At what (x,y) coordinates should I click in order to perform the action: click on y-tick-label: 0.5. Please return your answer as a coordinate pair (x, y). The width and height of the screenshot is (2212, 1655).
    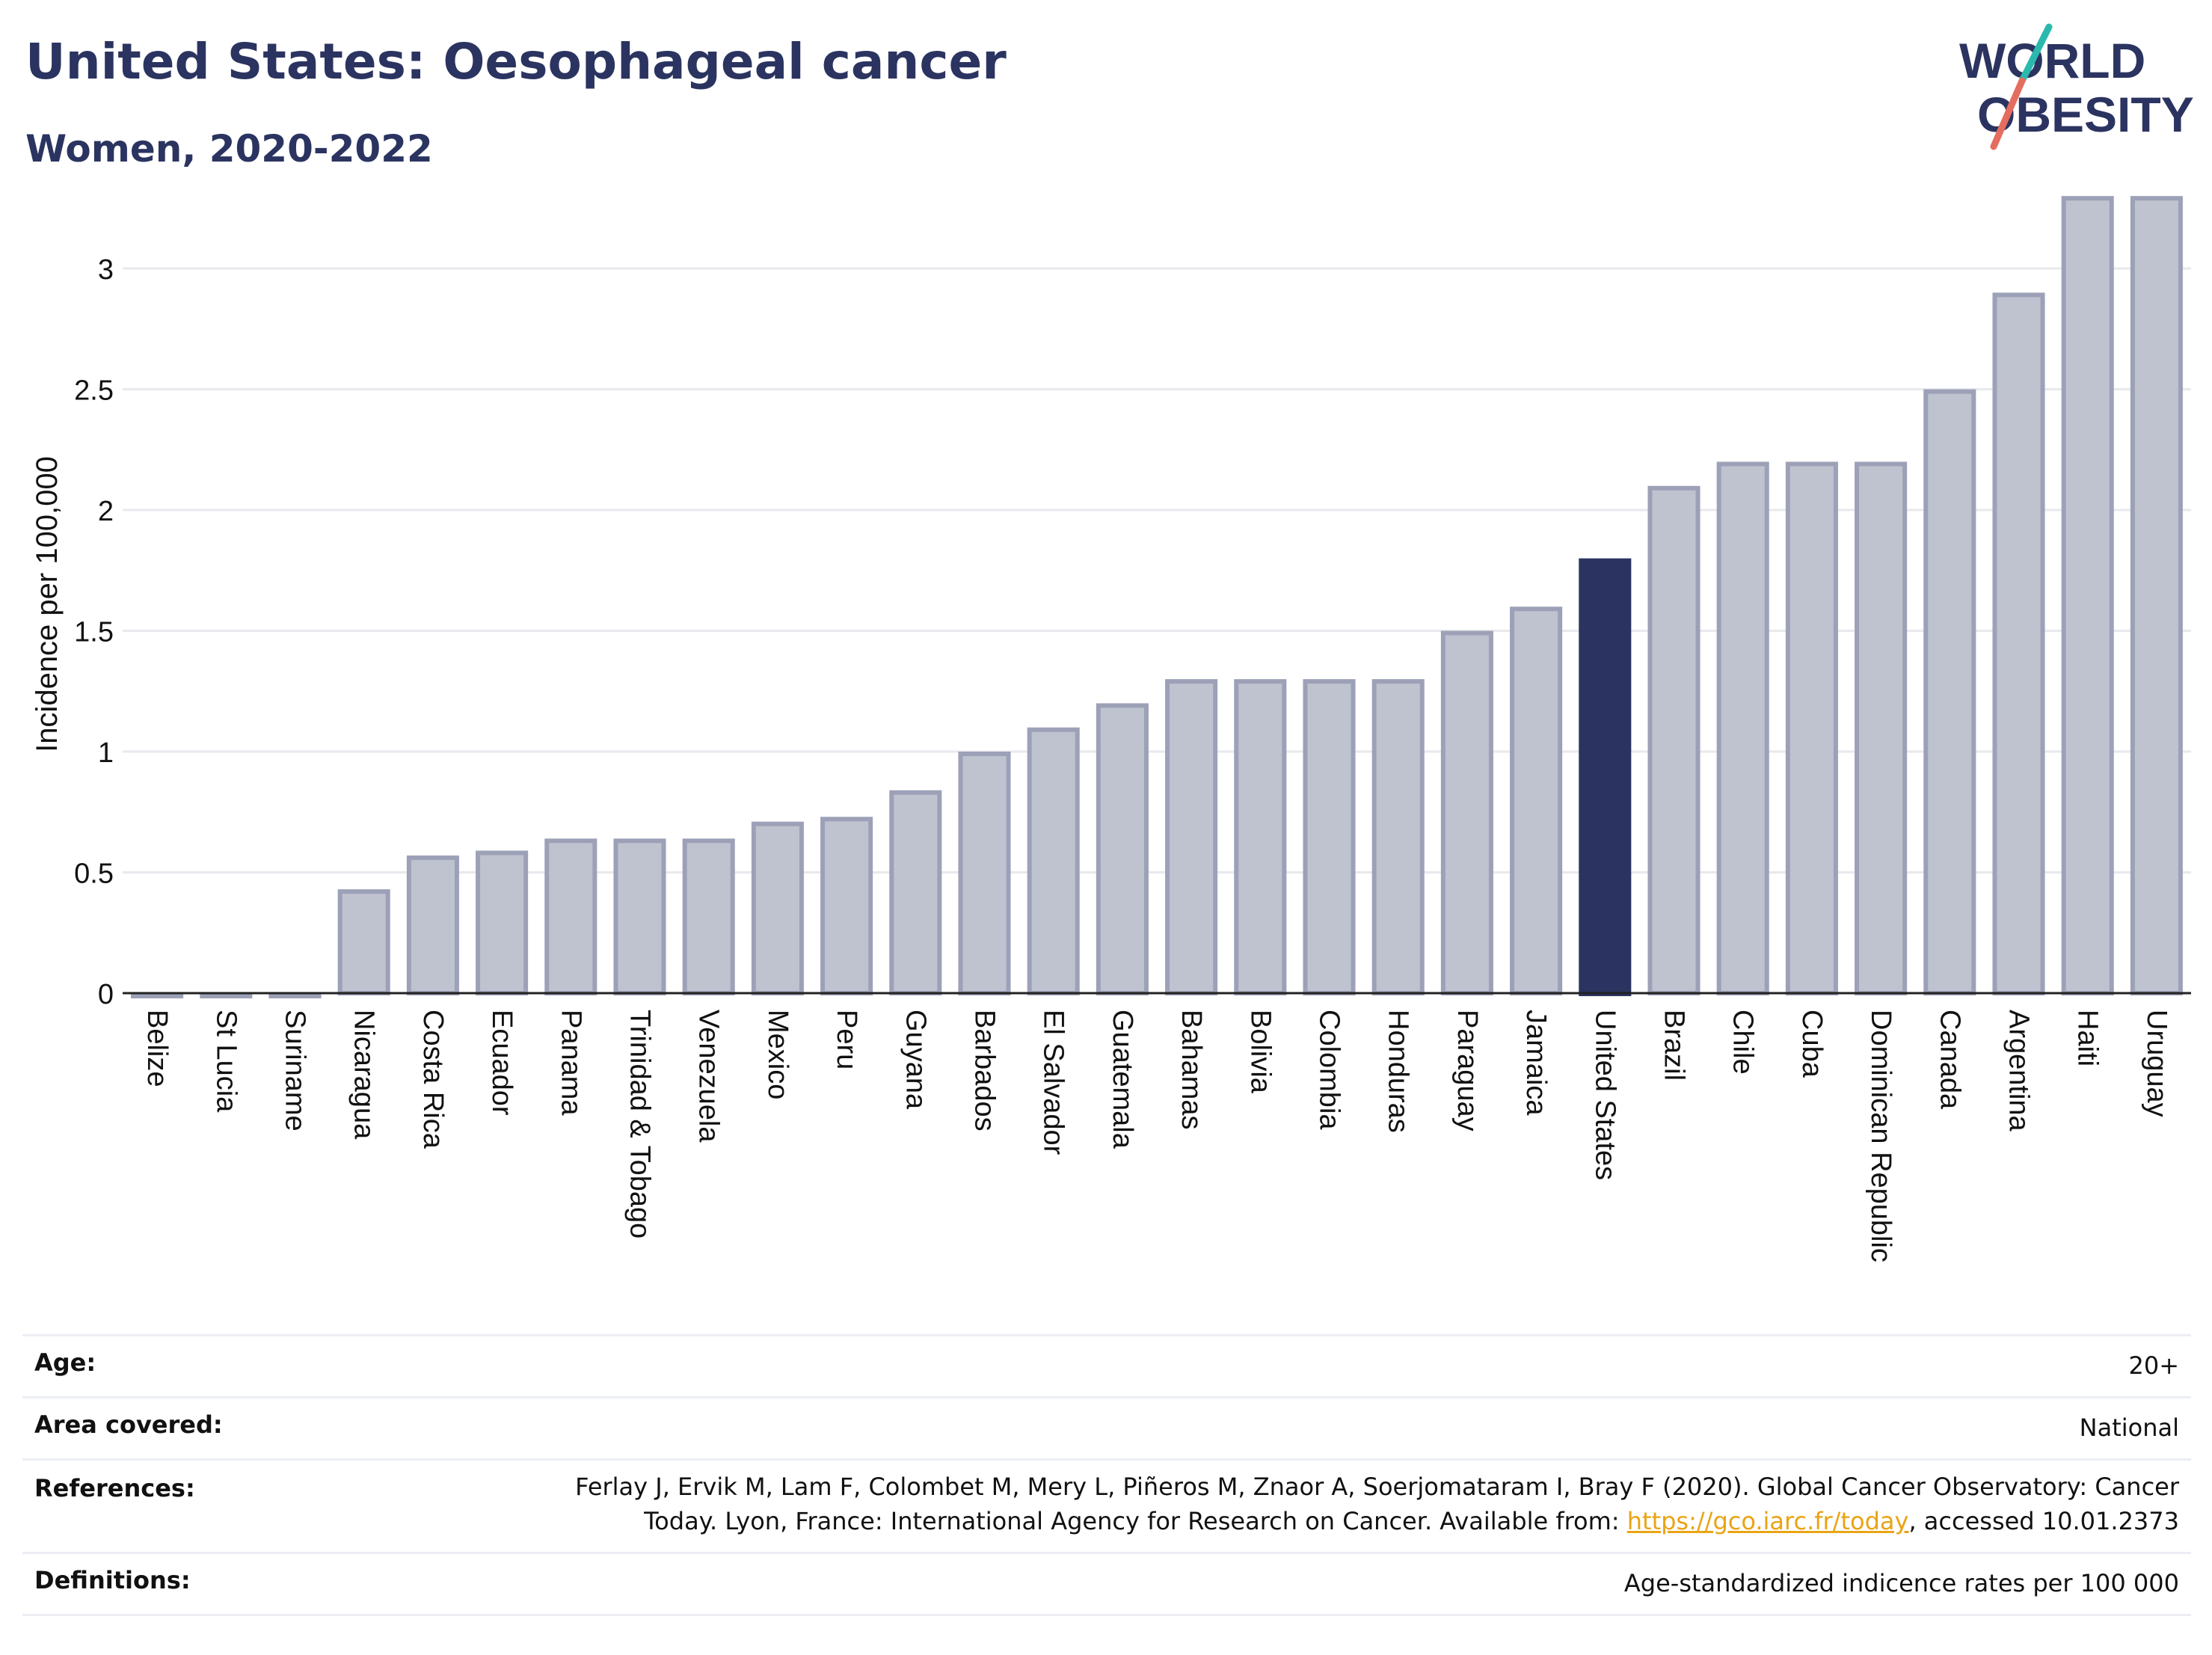
    Looking at the image, I should click on (94, 874).